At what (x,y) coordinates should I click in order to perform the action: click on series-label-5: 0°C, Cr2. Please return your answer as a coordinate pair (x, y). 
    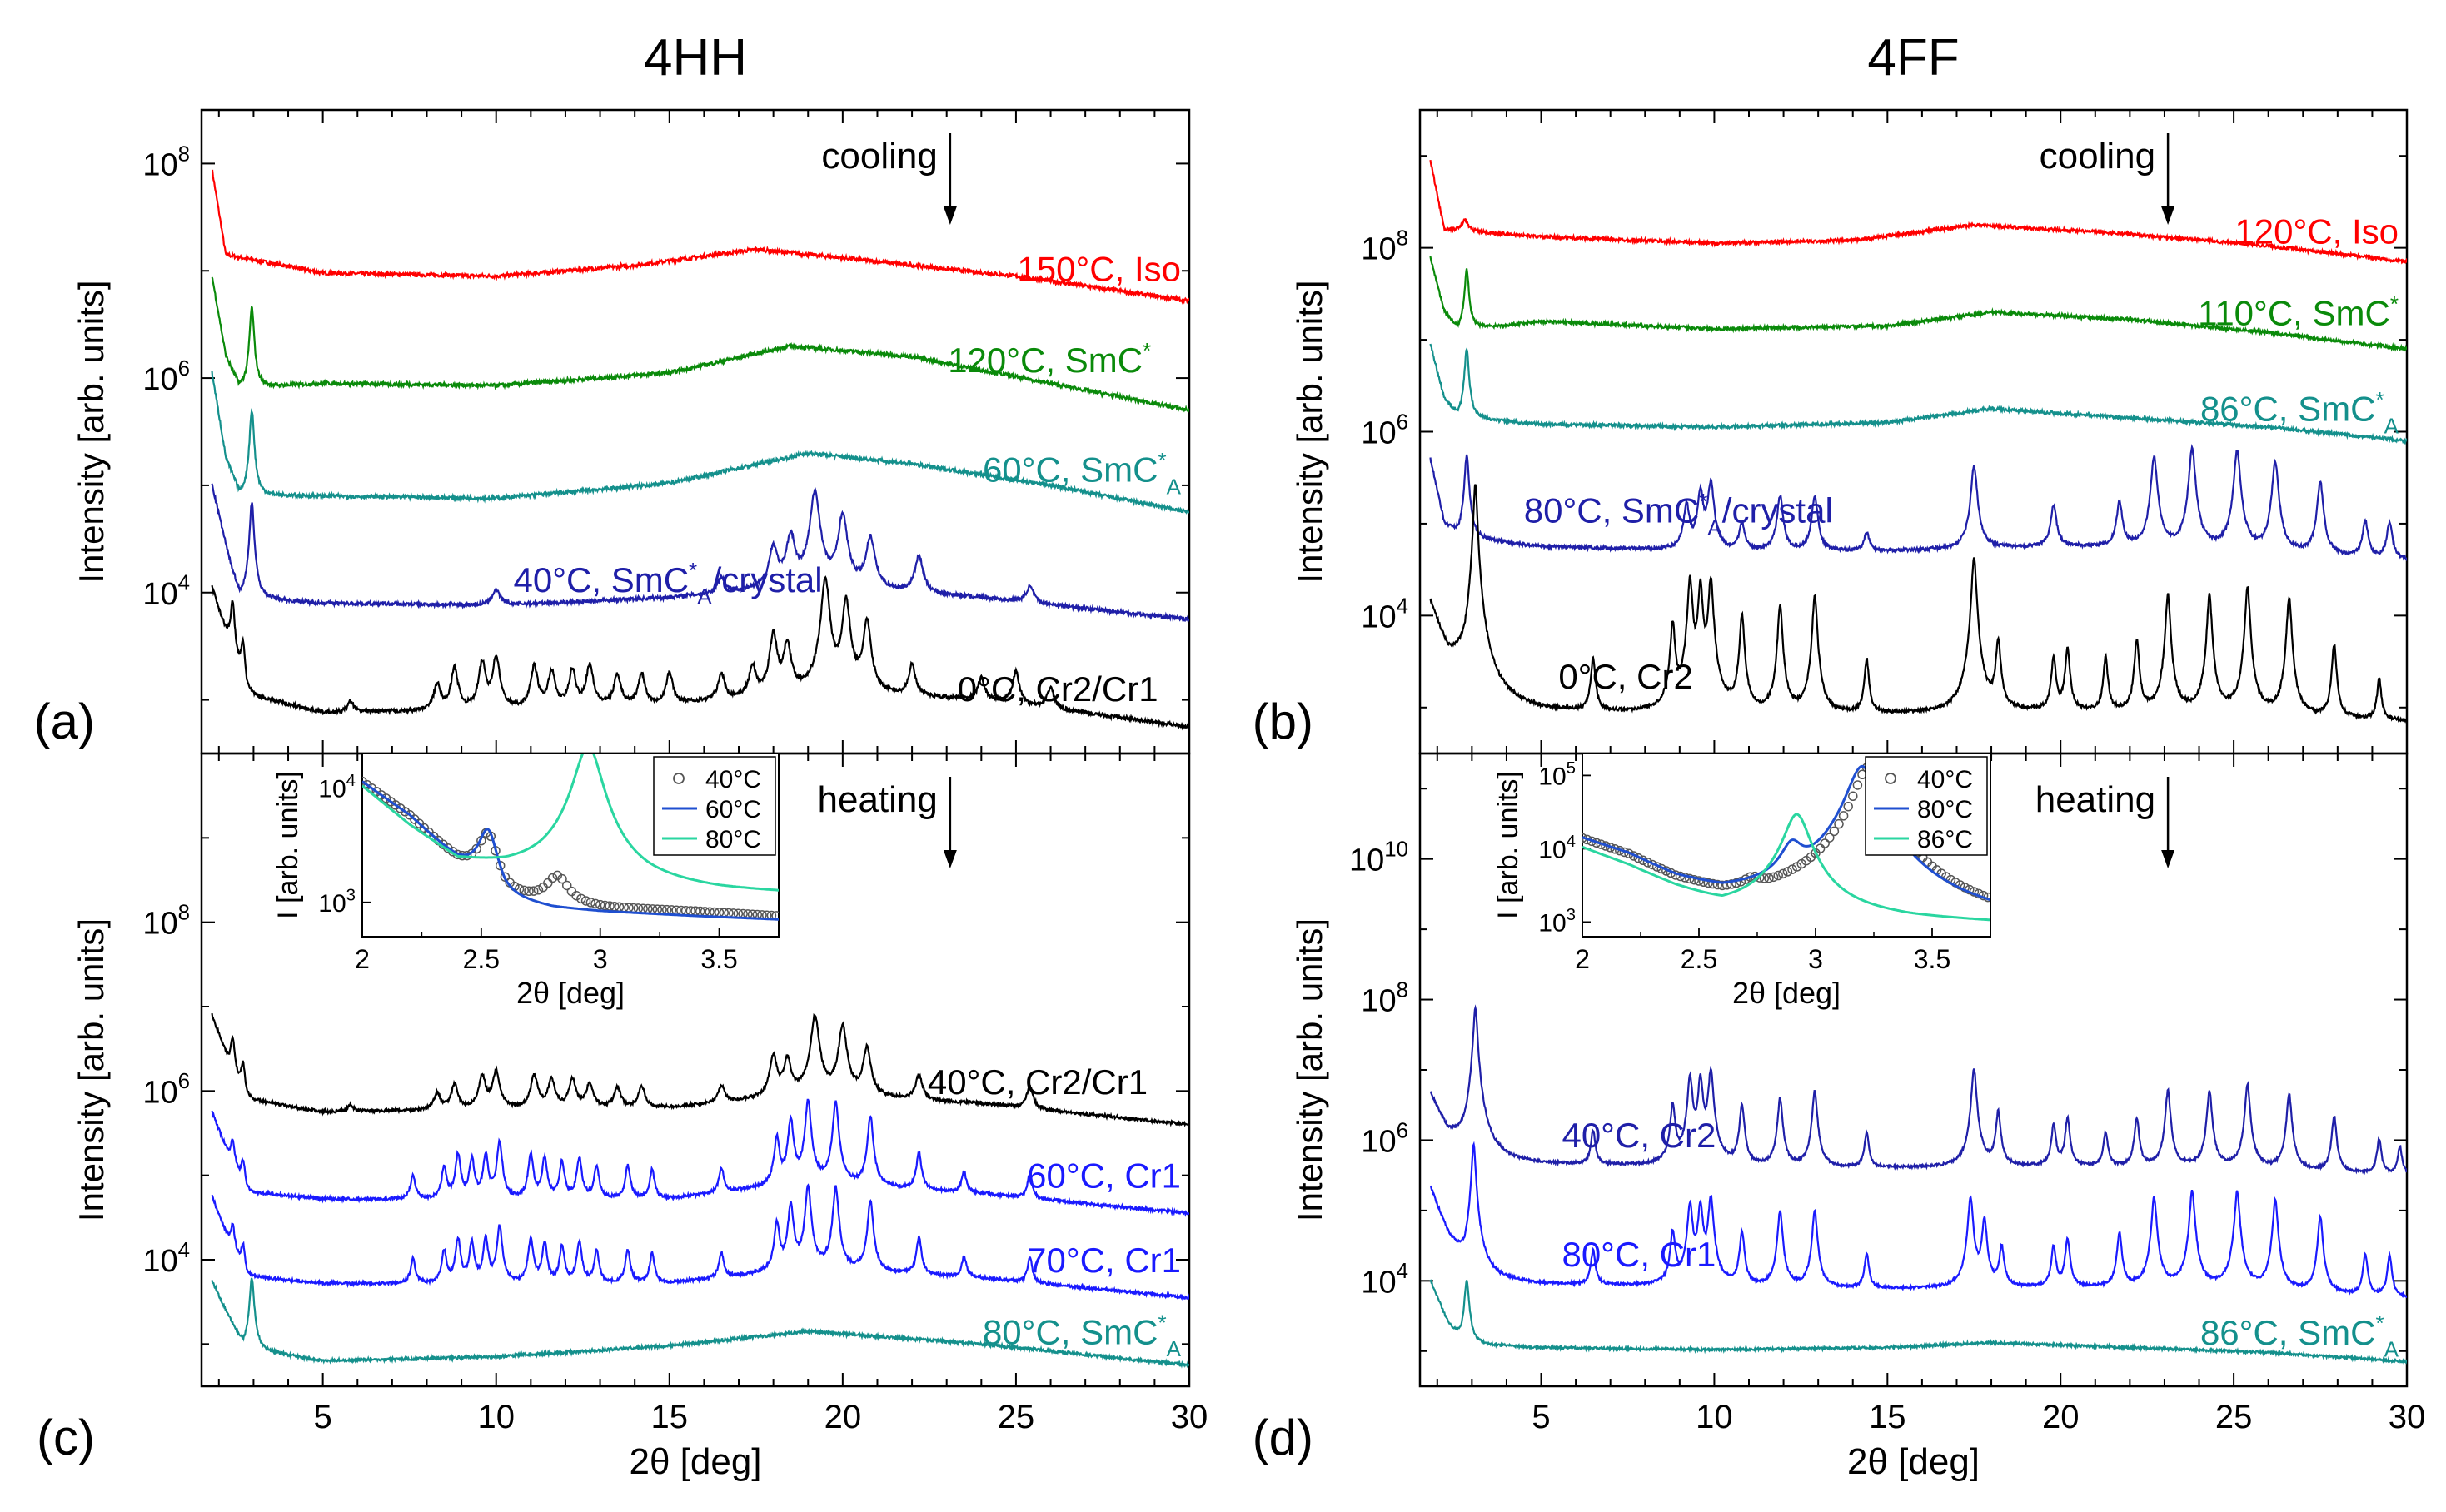
    Looking at the image, I should click on (1625, 677).